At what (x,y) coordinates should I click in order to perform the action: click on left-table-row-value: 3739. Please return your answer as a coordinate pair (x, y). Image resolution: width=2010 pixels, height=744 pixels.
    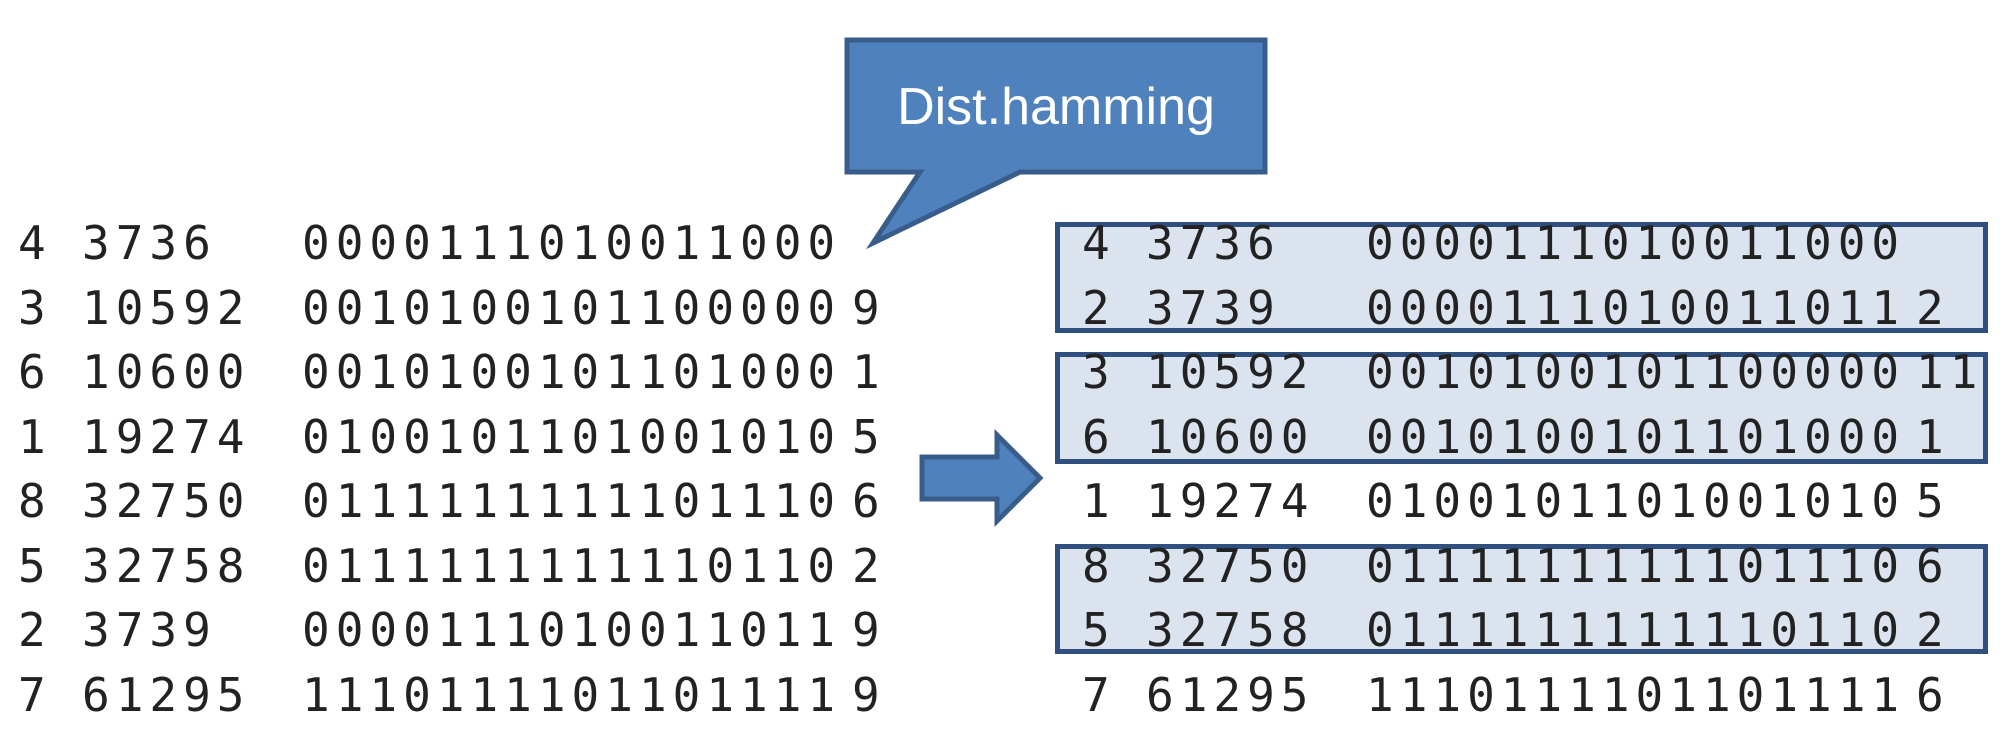
    Looking at the image, I should click on (149, 630).